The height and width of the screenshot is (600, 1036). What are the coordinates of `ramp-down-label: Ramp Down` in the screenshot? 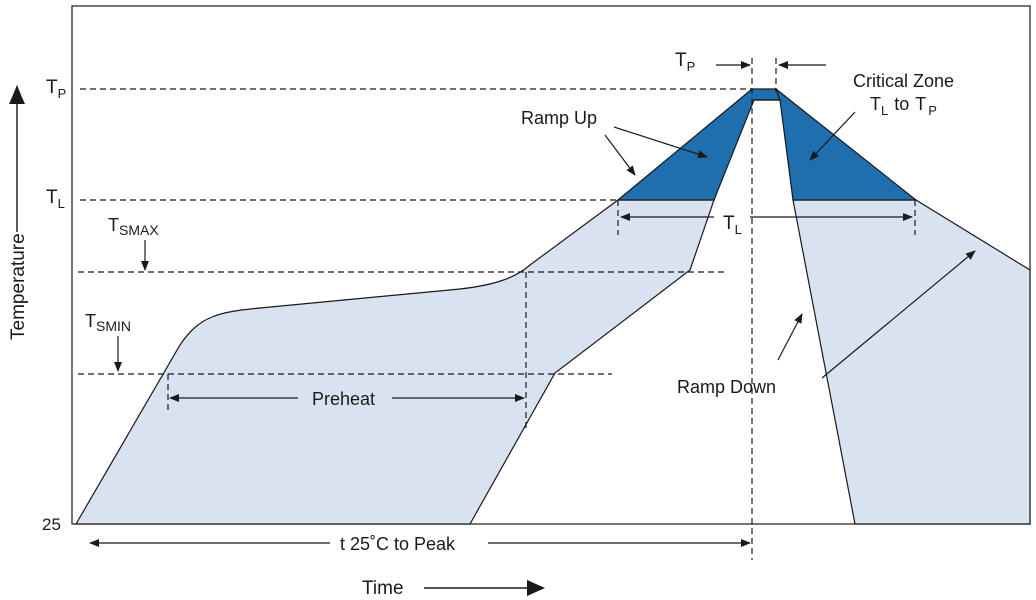 It's located at (726, 387).